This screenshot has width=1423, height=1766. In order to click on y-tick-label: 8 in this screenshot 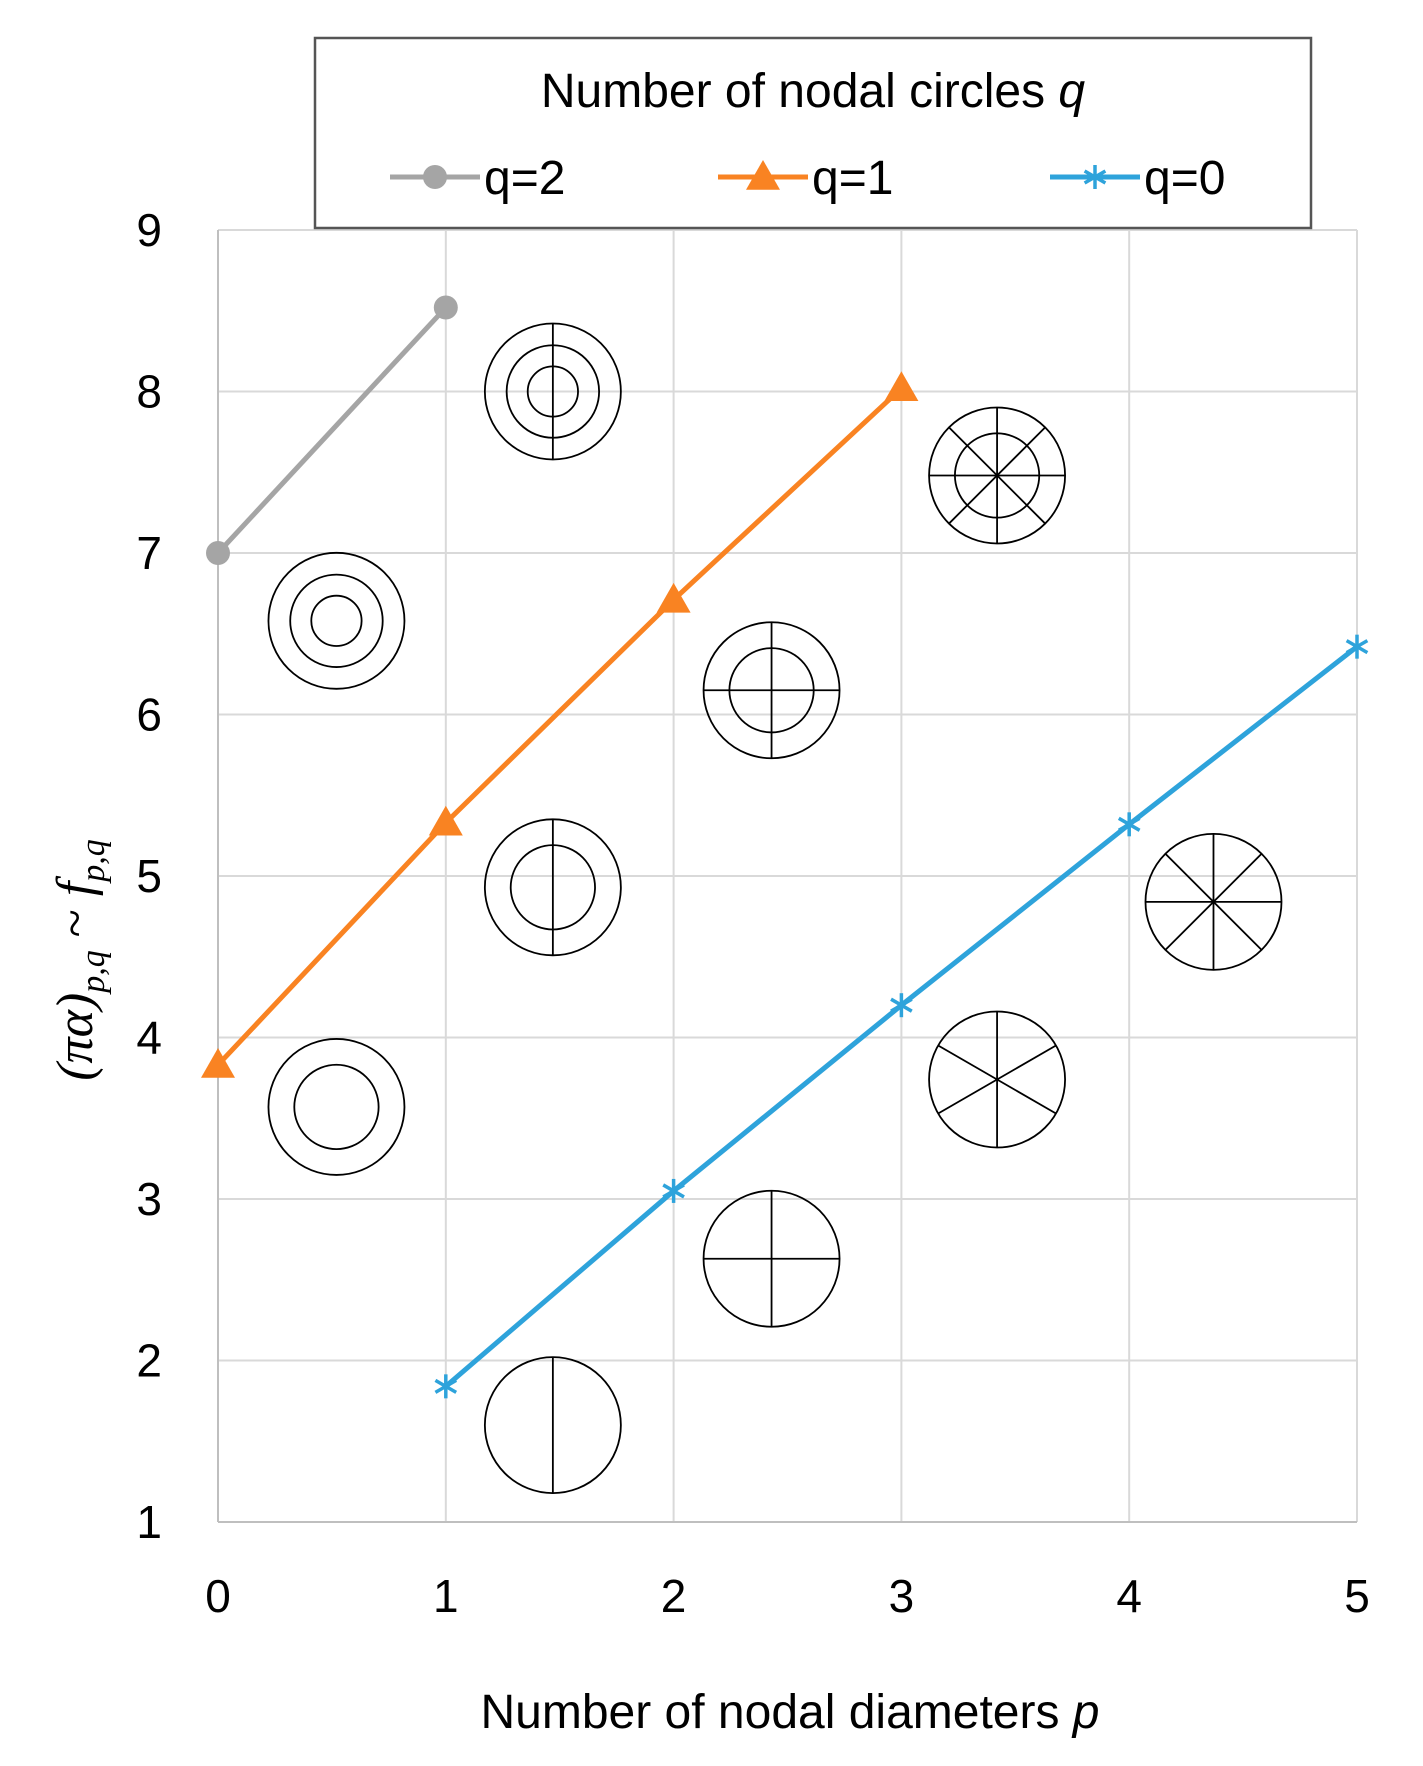, I will do `click(149, 392)`.